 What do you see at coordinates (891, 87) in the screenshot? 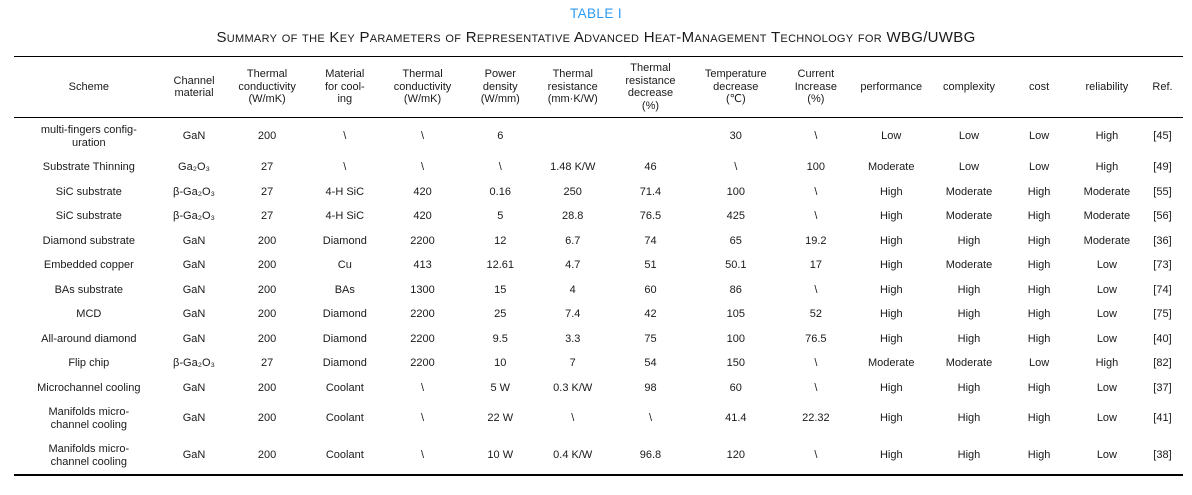
I see `column-header-performance: performance` at bounding box center [891, 87].